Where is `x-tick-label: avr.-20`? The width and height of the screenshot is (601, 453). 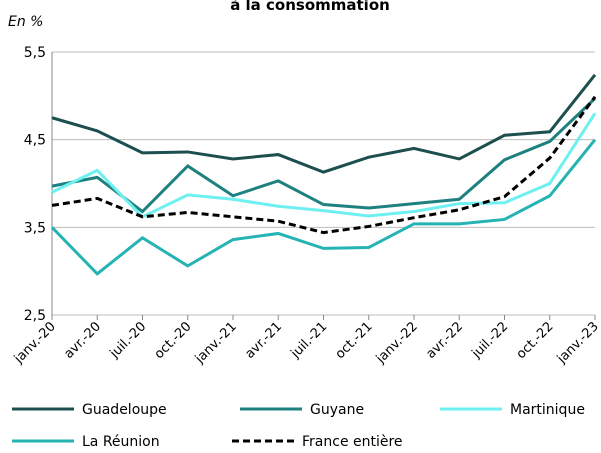 x-tick-label: avr.-20 is located at coordinates (83, 340).